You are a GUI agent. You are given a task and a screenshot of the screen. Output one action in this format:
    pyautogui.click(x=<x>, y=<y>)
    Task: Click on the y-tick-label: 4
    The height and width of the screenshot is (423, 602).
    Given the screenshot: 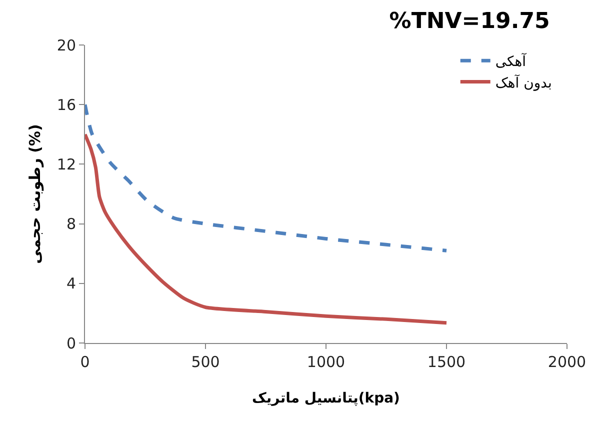 What is the action you would take?
    pyautogui.click(x=71, y=283)
    